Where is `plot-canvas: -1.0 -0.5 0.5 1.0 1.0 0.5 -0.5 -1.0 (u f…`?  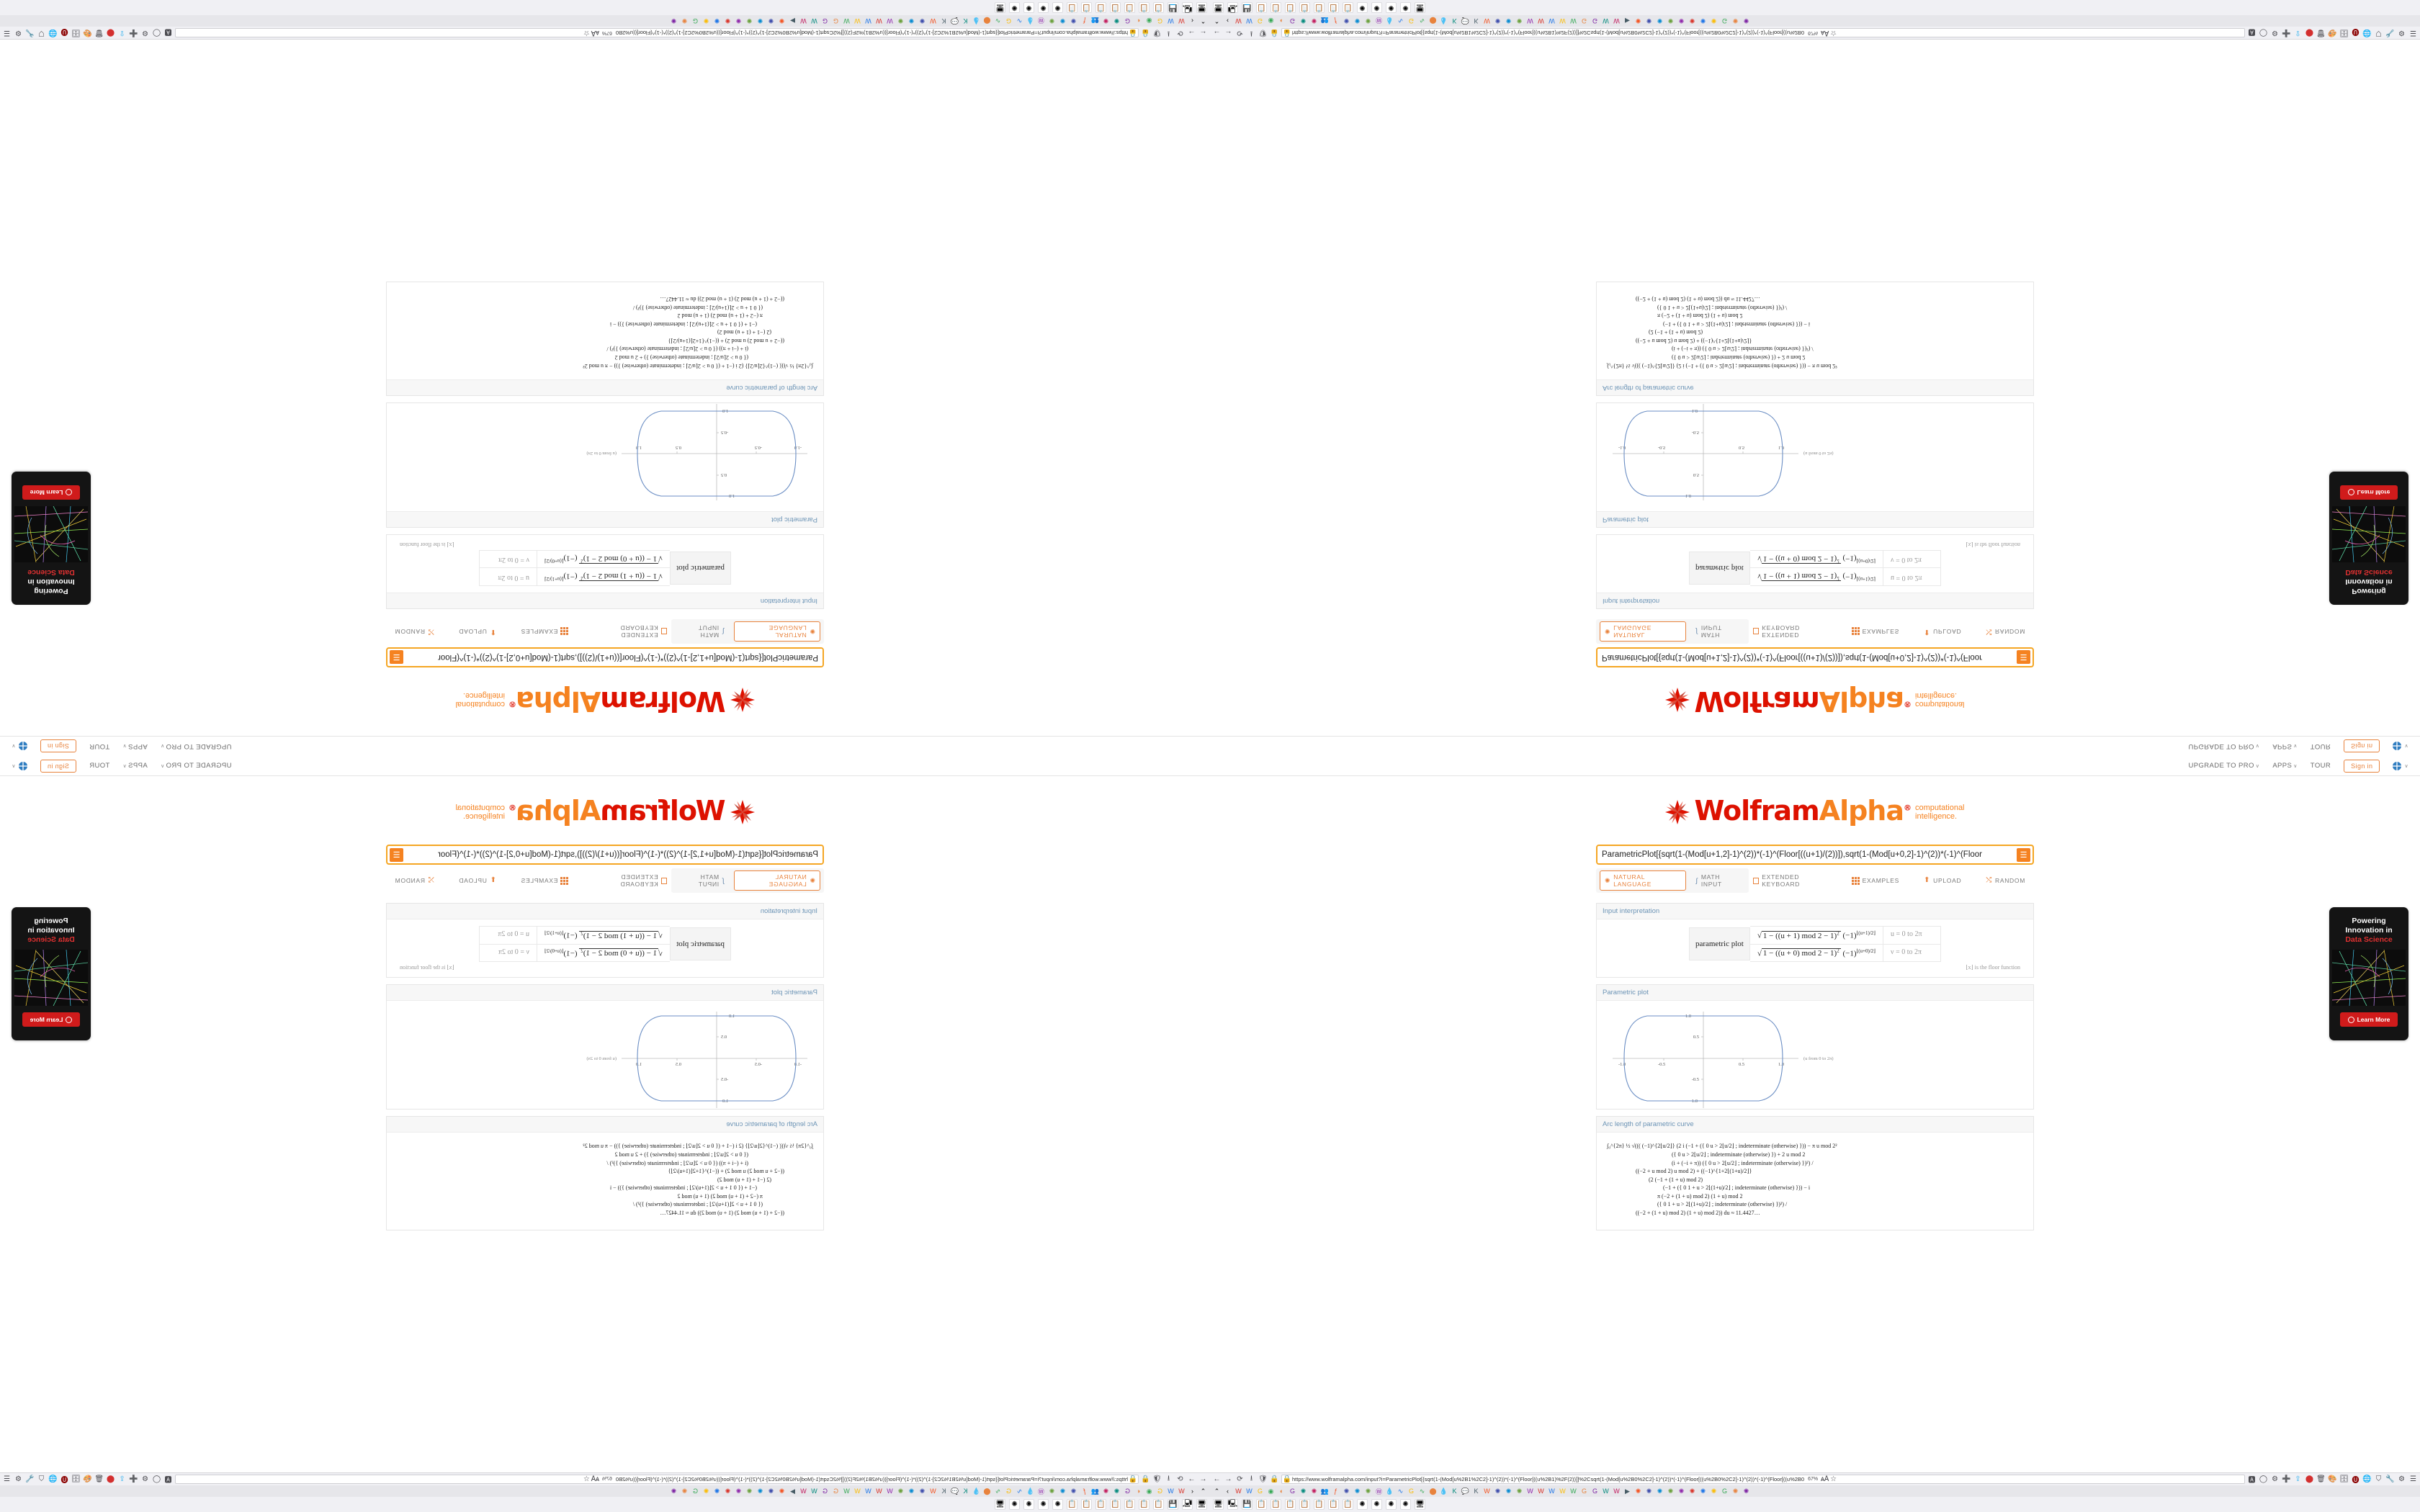 plot-canvas: -1.0 -0.5 0.5 1.0 1.0 0.5 -0.5 -1.0 (u f… is located at coordinates (1815, 457).